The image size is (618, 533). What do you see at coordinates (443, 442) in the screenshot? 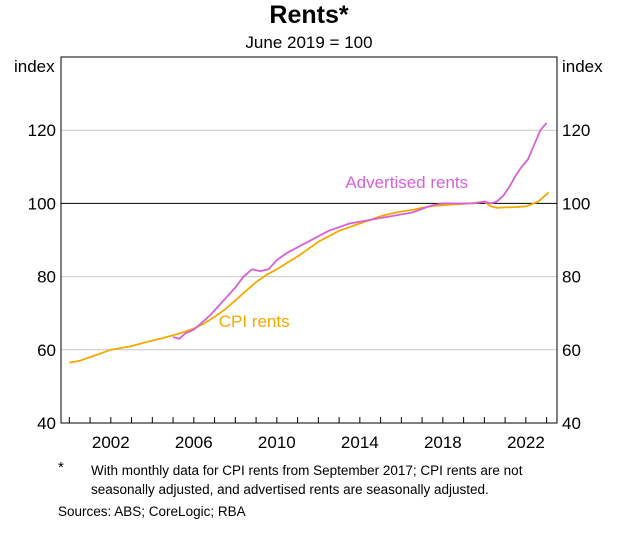
I see `x-tick-label: 2018` at bounding box center [443, 442].